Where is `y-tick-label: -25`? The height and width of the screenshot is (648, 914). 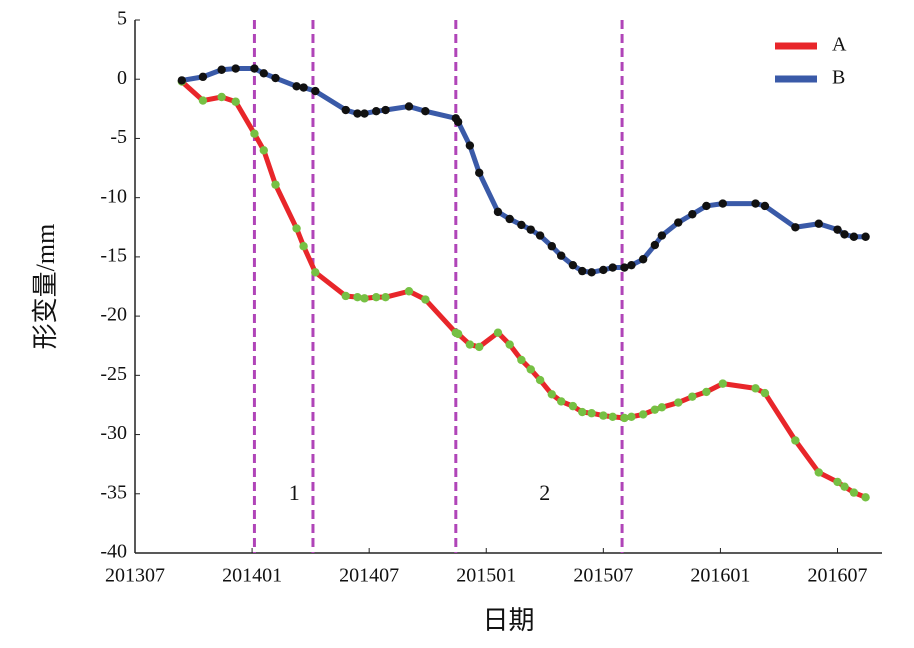 y-tick-label: -25 is located at coordinates (113, 374).